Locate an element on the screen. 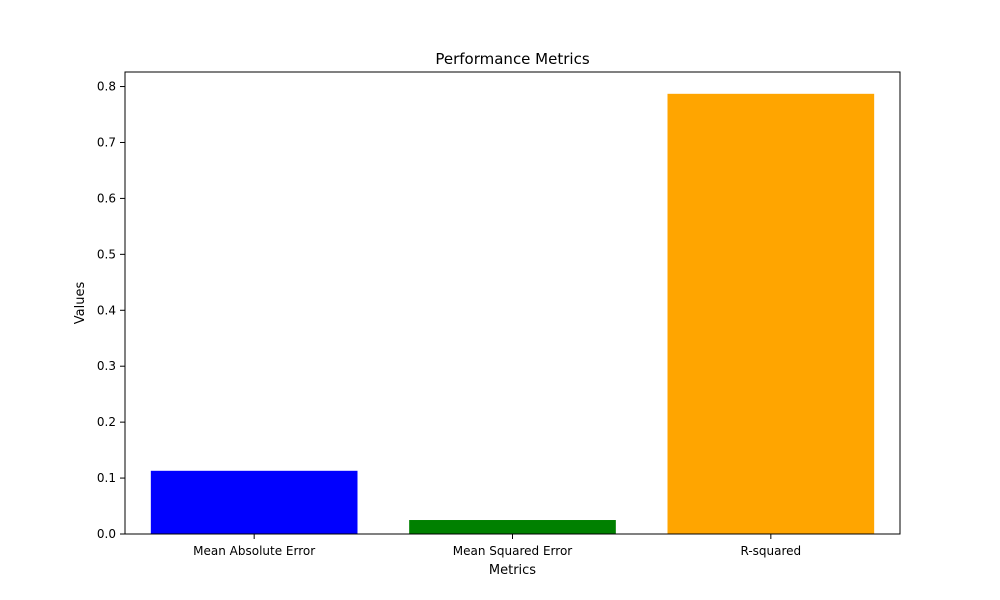 Image resolution: width=1000 pixels, height=600 pixels. x-tick-label: Mean Squared Error is located at coordinates (513, 551).